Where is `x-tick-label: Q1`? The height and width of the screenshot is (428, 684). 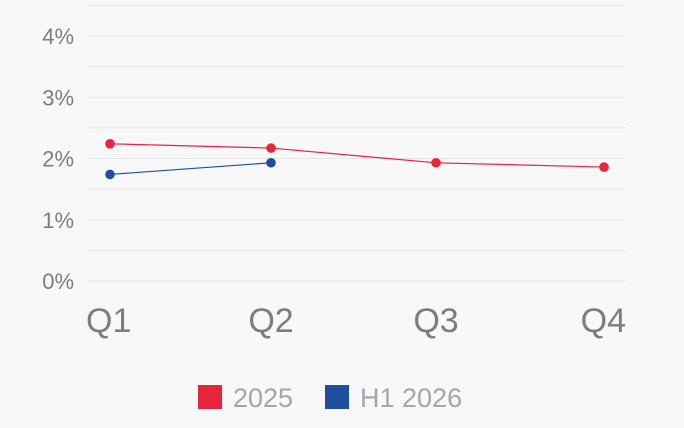 x-tick-label: Q1 is located at coordinates (108, 321).